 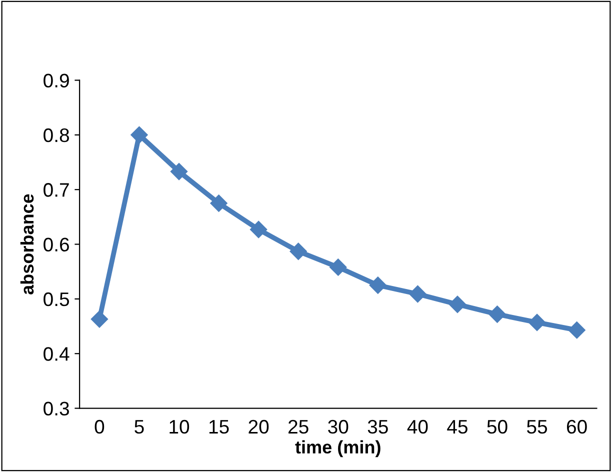 What do you see at coordinates (537, 427) in the screenshot?
I see `x-tick-label: 55` at bounding box center [537, 427].